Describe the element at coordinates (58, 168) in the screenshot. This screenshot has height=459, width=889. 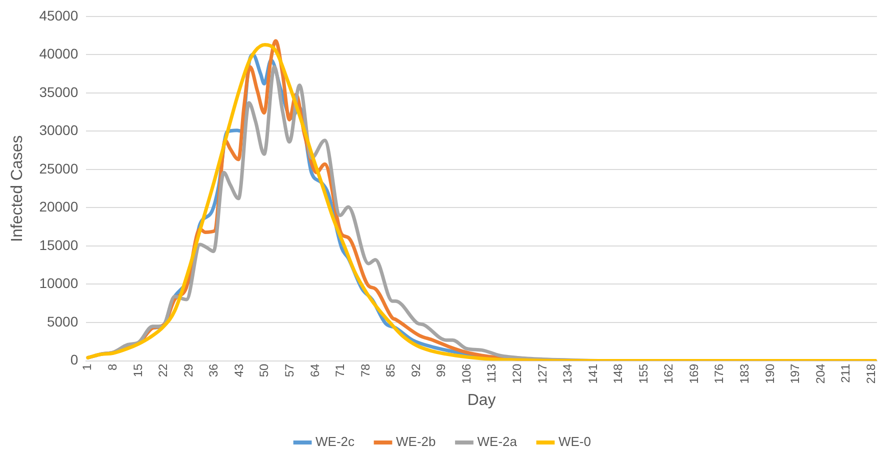
I see `y-tick-label: 25000` at that location.